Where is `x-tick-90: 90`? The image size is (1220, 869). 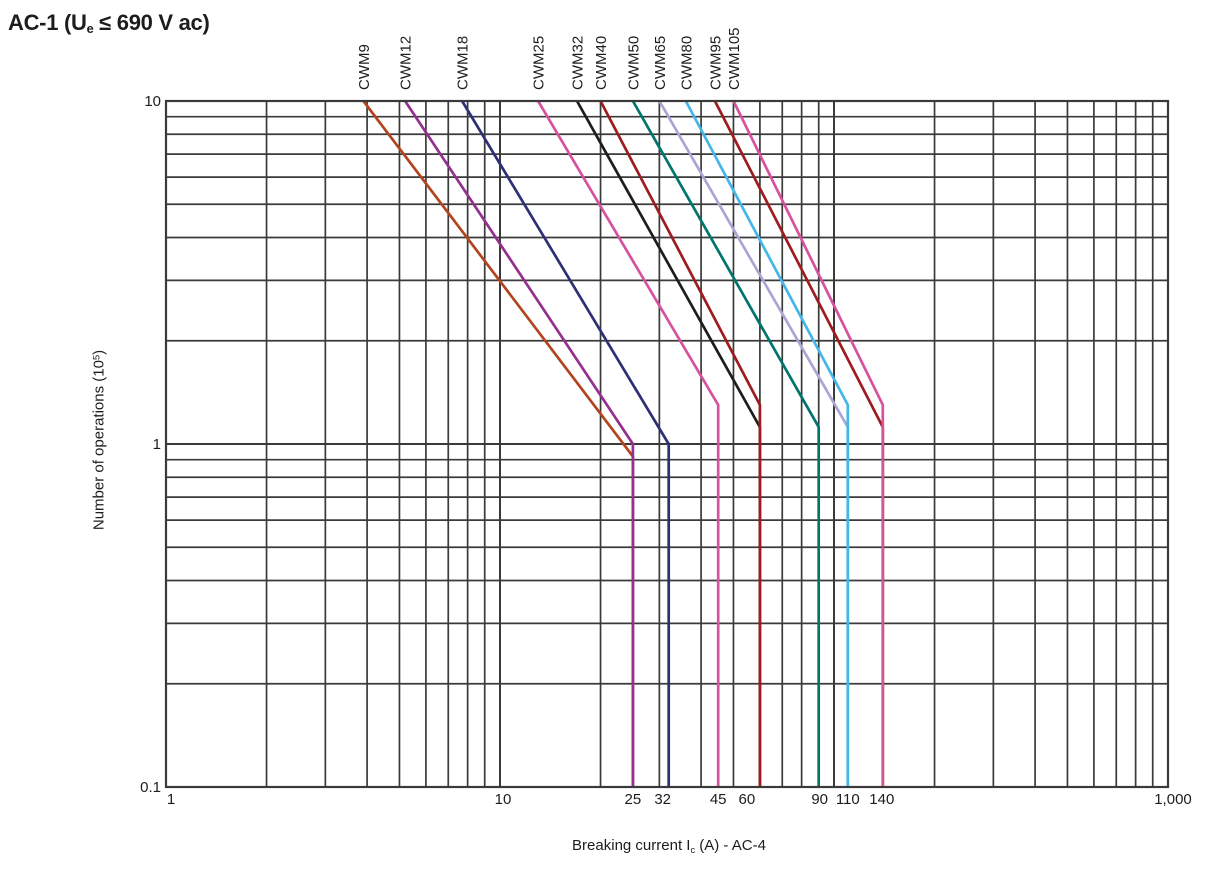 x-tick-90: 90 is located at coordinates (819, 799).